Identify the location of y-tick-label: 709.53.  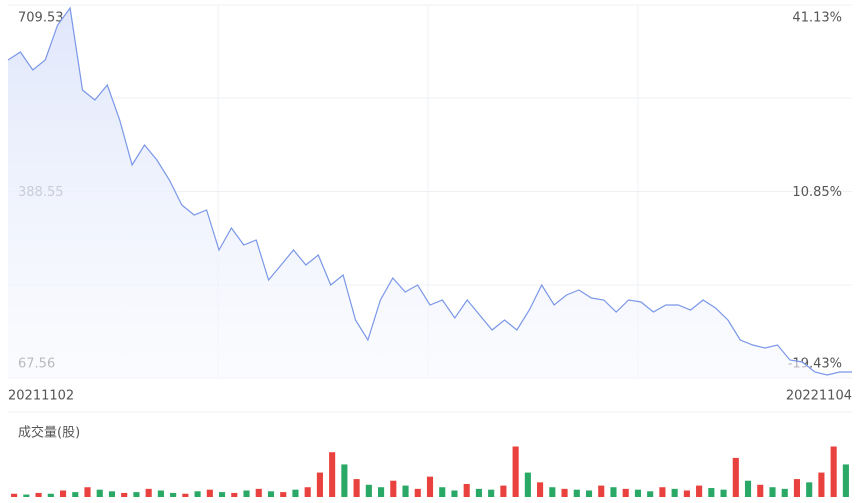
(41, 18).